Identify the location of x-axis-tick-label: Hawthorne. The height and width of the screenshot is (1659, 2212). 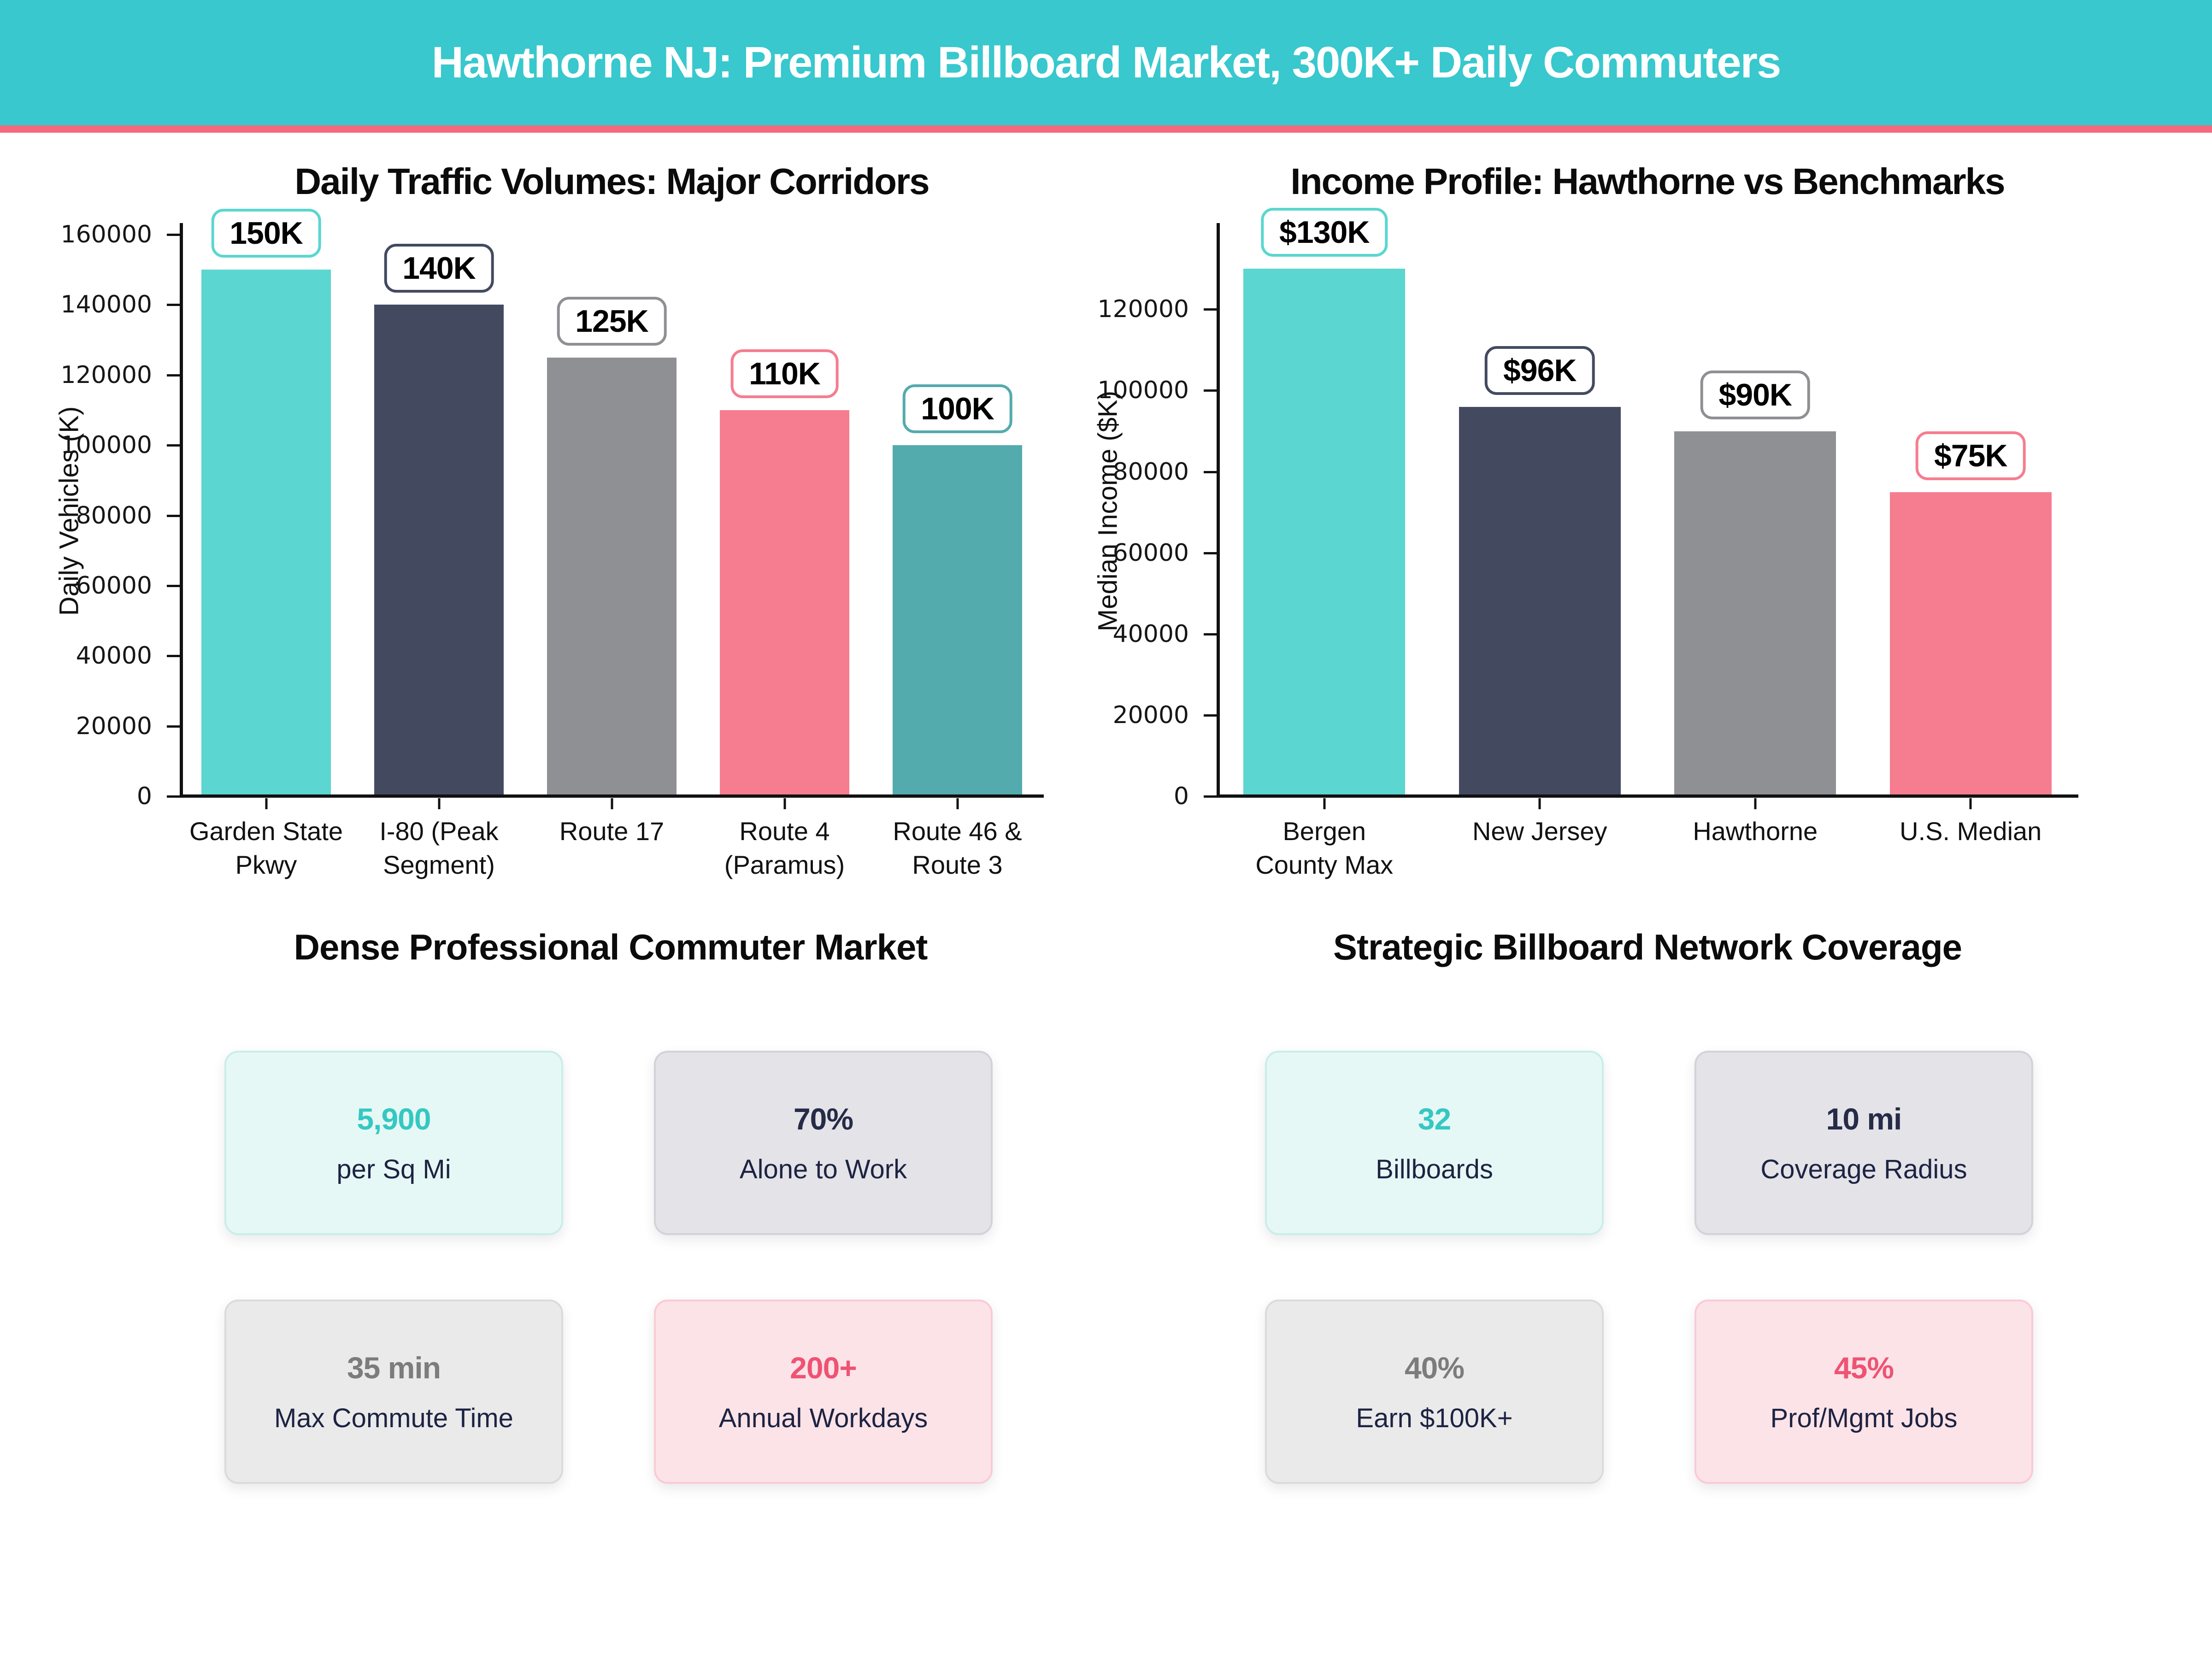
(1755, 831).